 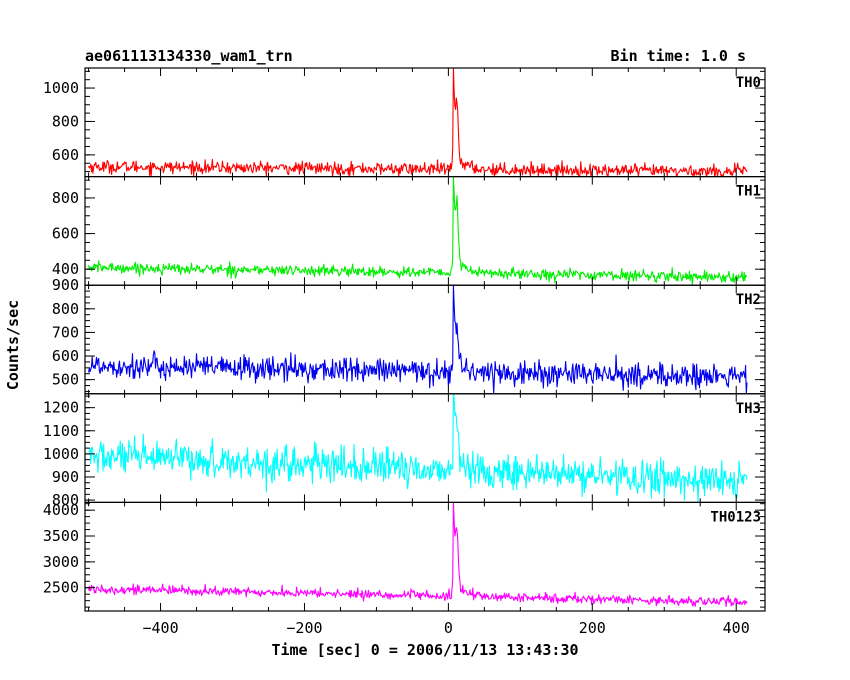 What do you see at coordinates (418, 339) in the screenshot?
I see `series-line-th2` at bounding box center [418, 339].